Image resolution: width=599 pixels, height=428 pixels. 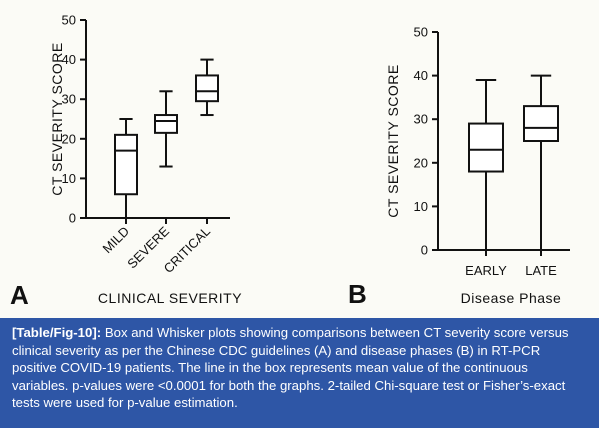 I want to click on panel-b-y-tick-label: 10, so click(x=421, y=206).